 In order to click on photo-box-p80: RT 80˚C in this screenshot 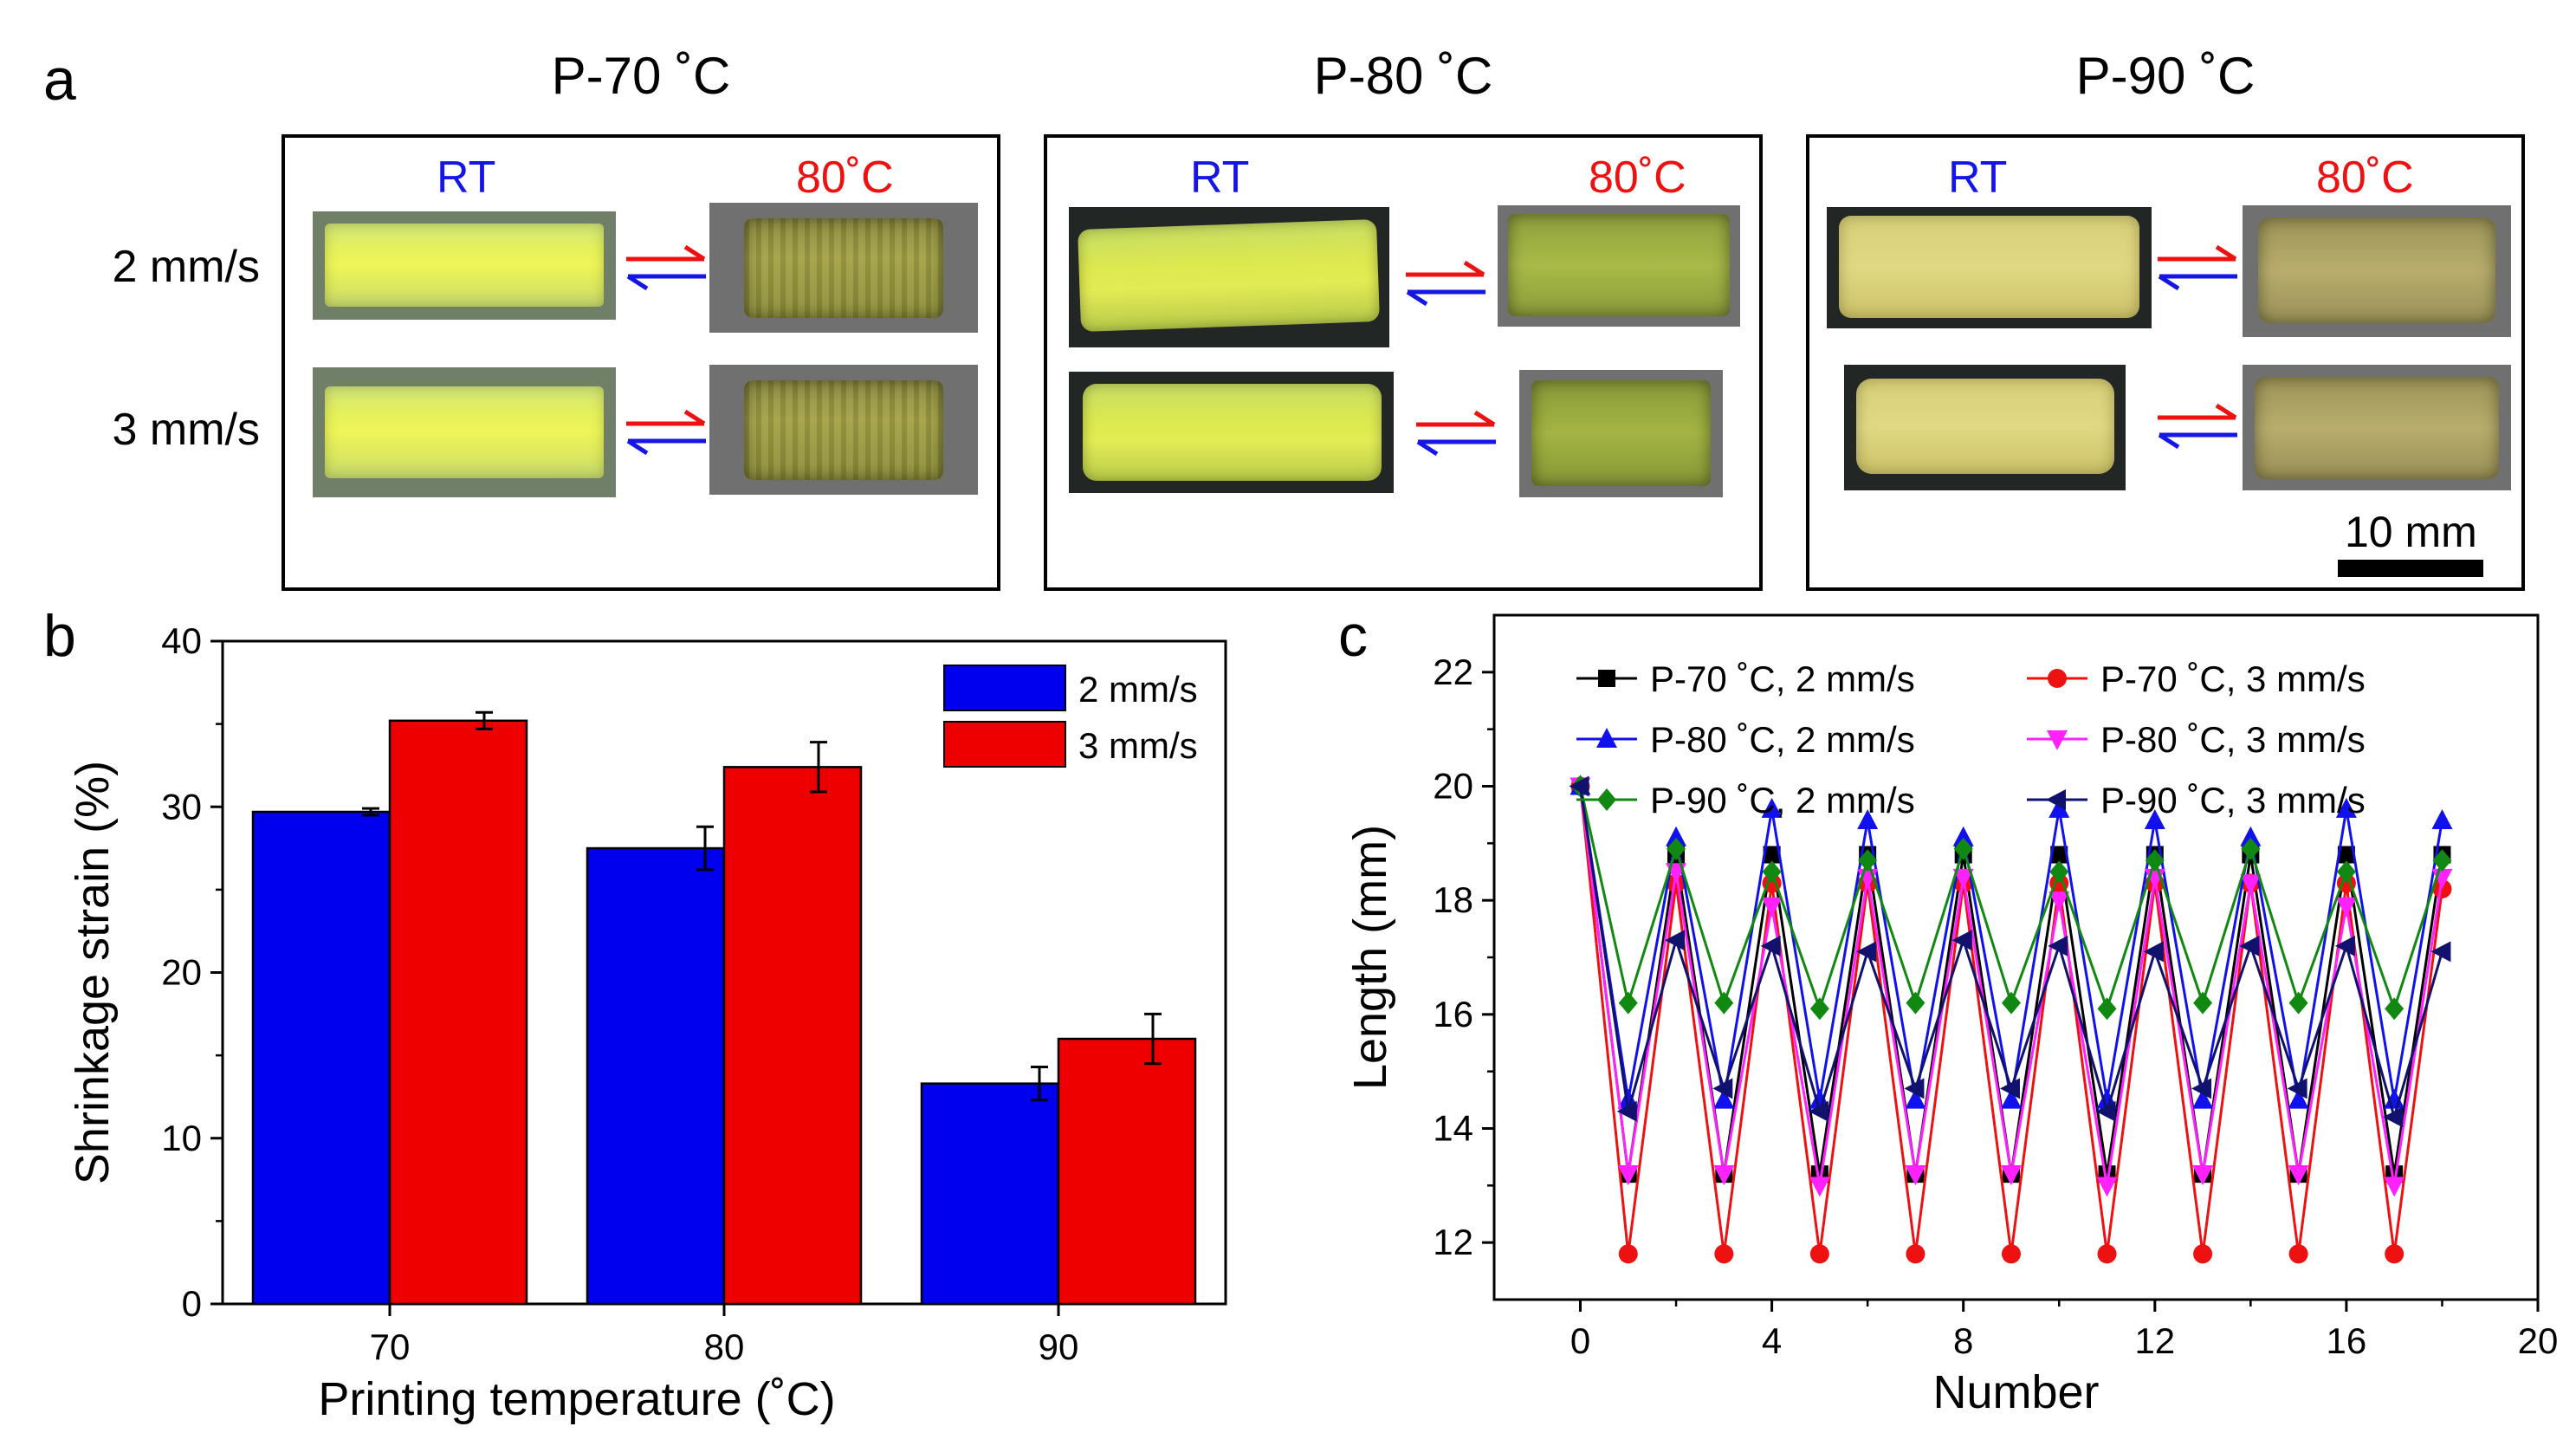, I will do `click(1403, 362)`.